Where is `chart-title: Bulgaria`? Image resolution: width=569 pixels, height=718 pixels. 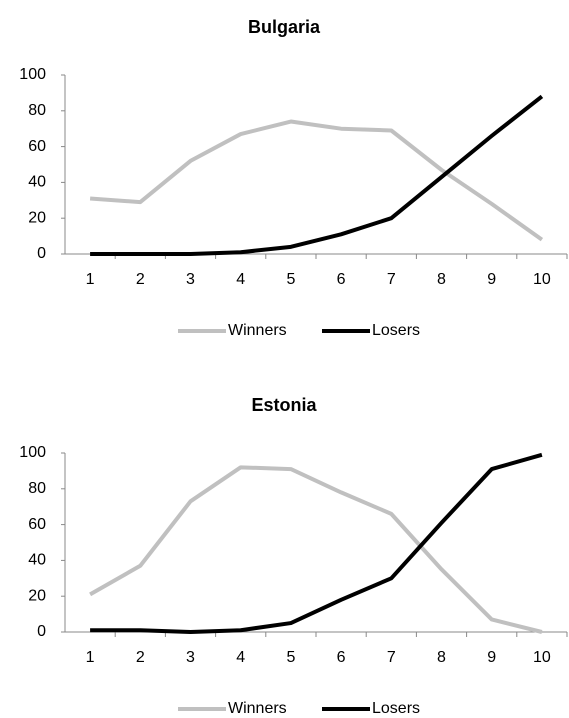 chart-title: Bulgaria is located at coordinates (284, 27).